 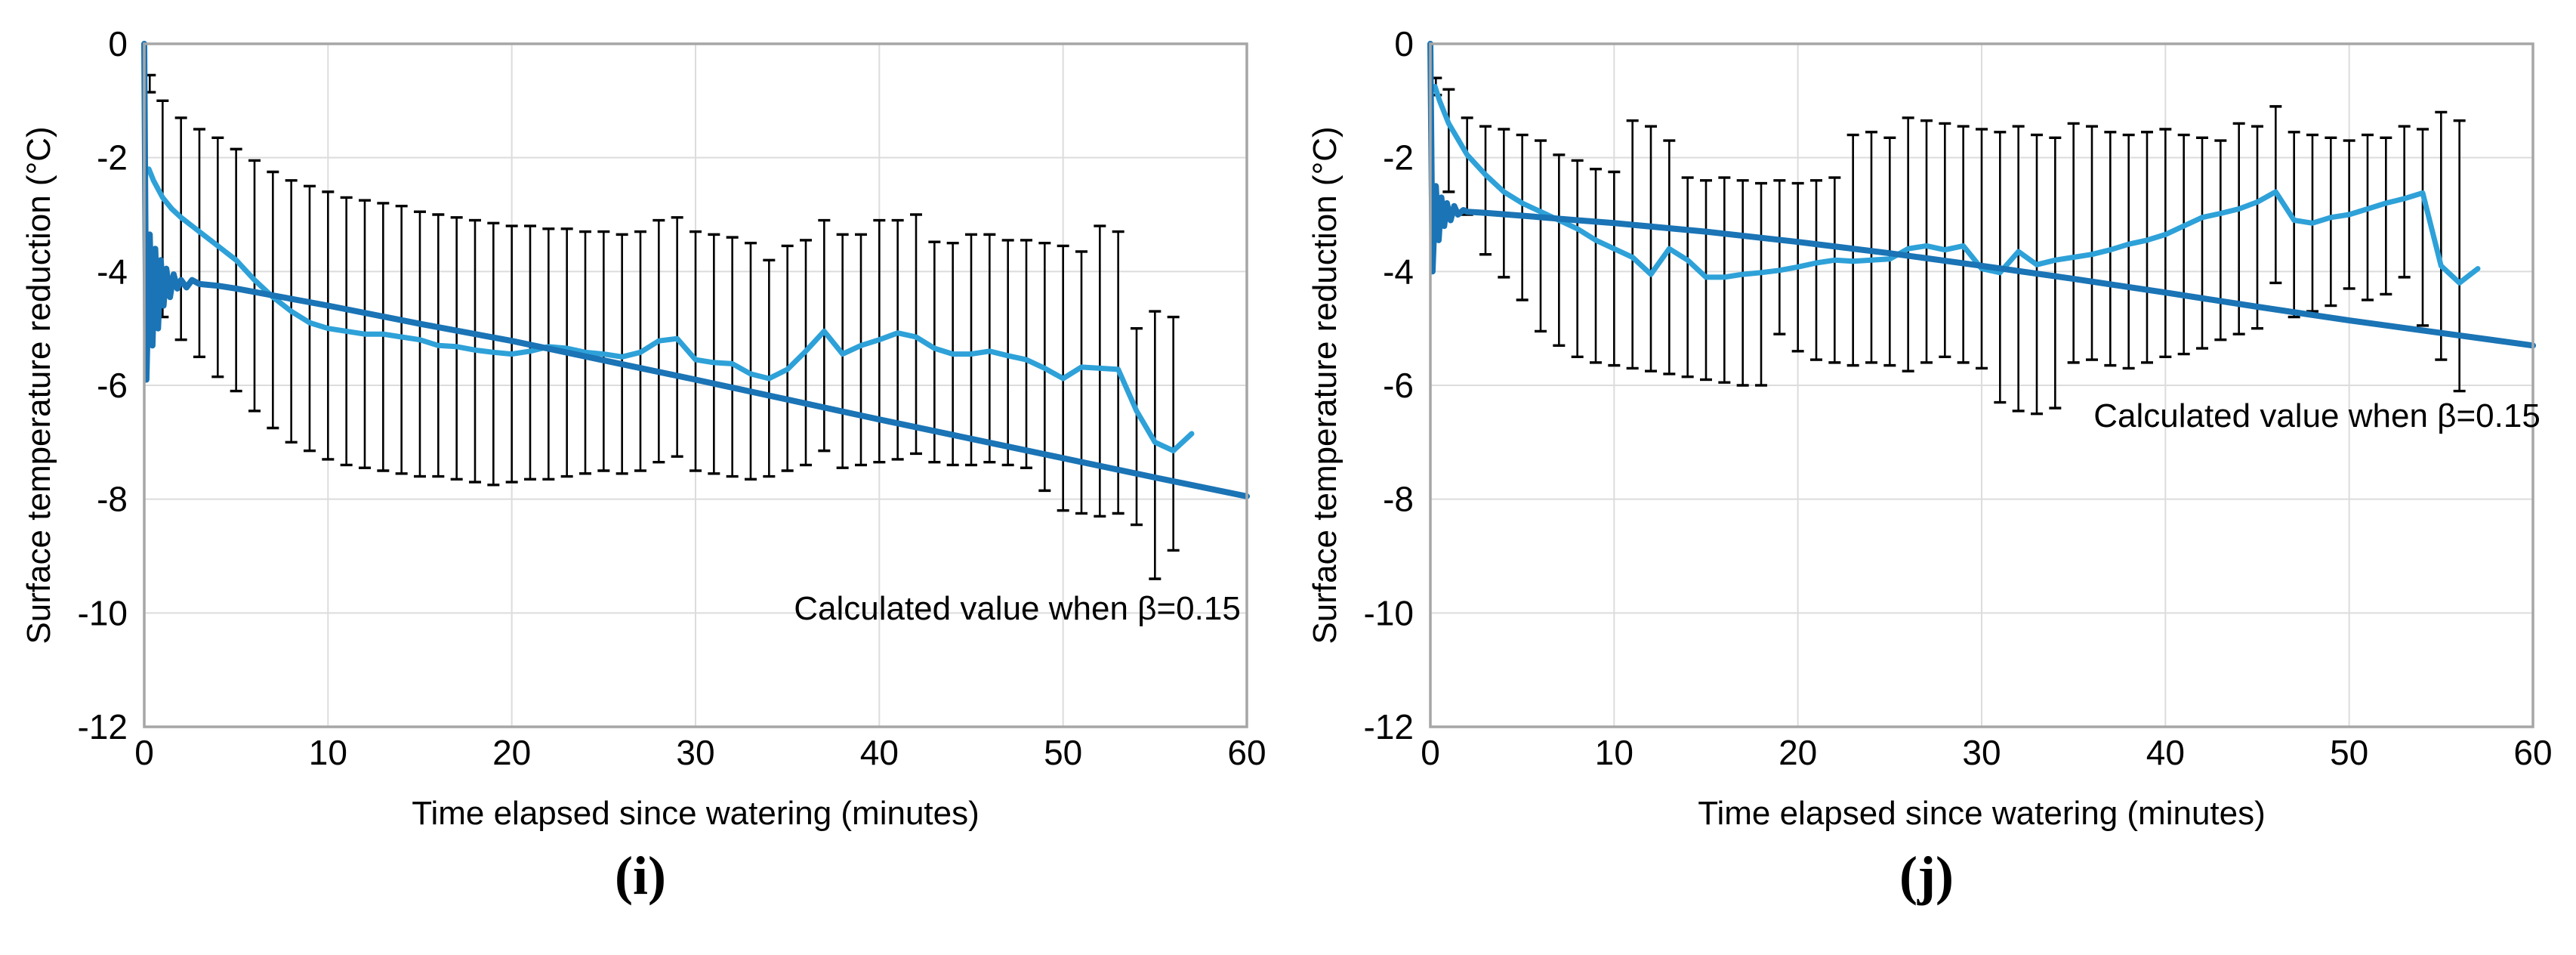 What do you see at coordinates (1926, 875) in the screenshot?
I see `subfigure-caption-j: (j)` at bounding box center [1926, 875].